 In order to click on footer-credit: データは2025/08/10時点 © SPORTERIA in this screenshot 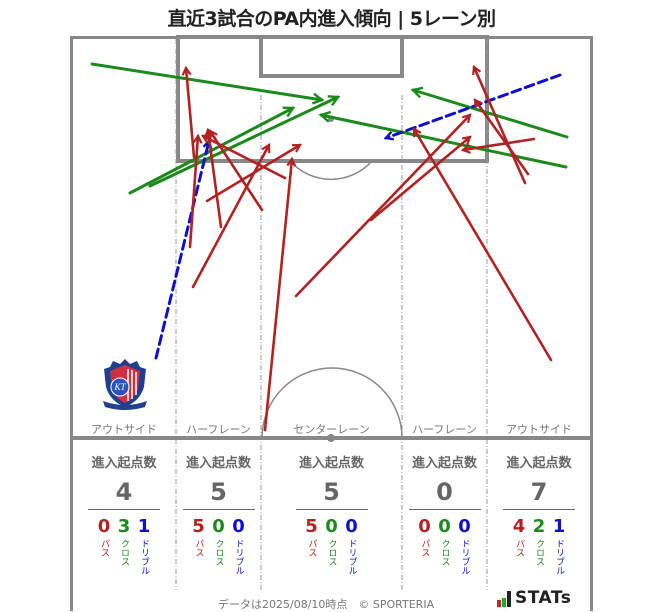, I will do `click(326, 604)`.